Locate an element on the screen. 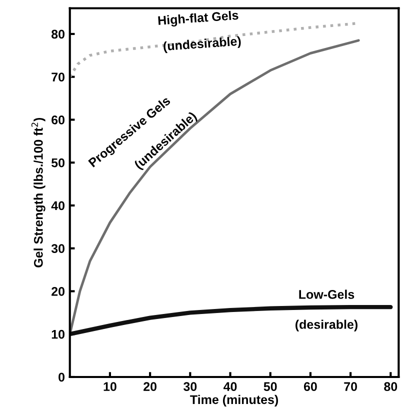 The image size is (411, 412). x-tick-label: 50 is located at coordinates (270, 387).